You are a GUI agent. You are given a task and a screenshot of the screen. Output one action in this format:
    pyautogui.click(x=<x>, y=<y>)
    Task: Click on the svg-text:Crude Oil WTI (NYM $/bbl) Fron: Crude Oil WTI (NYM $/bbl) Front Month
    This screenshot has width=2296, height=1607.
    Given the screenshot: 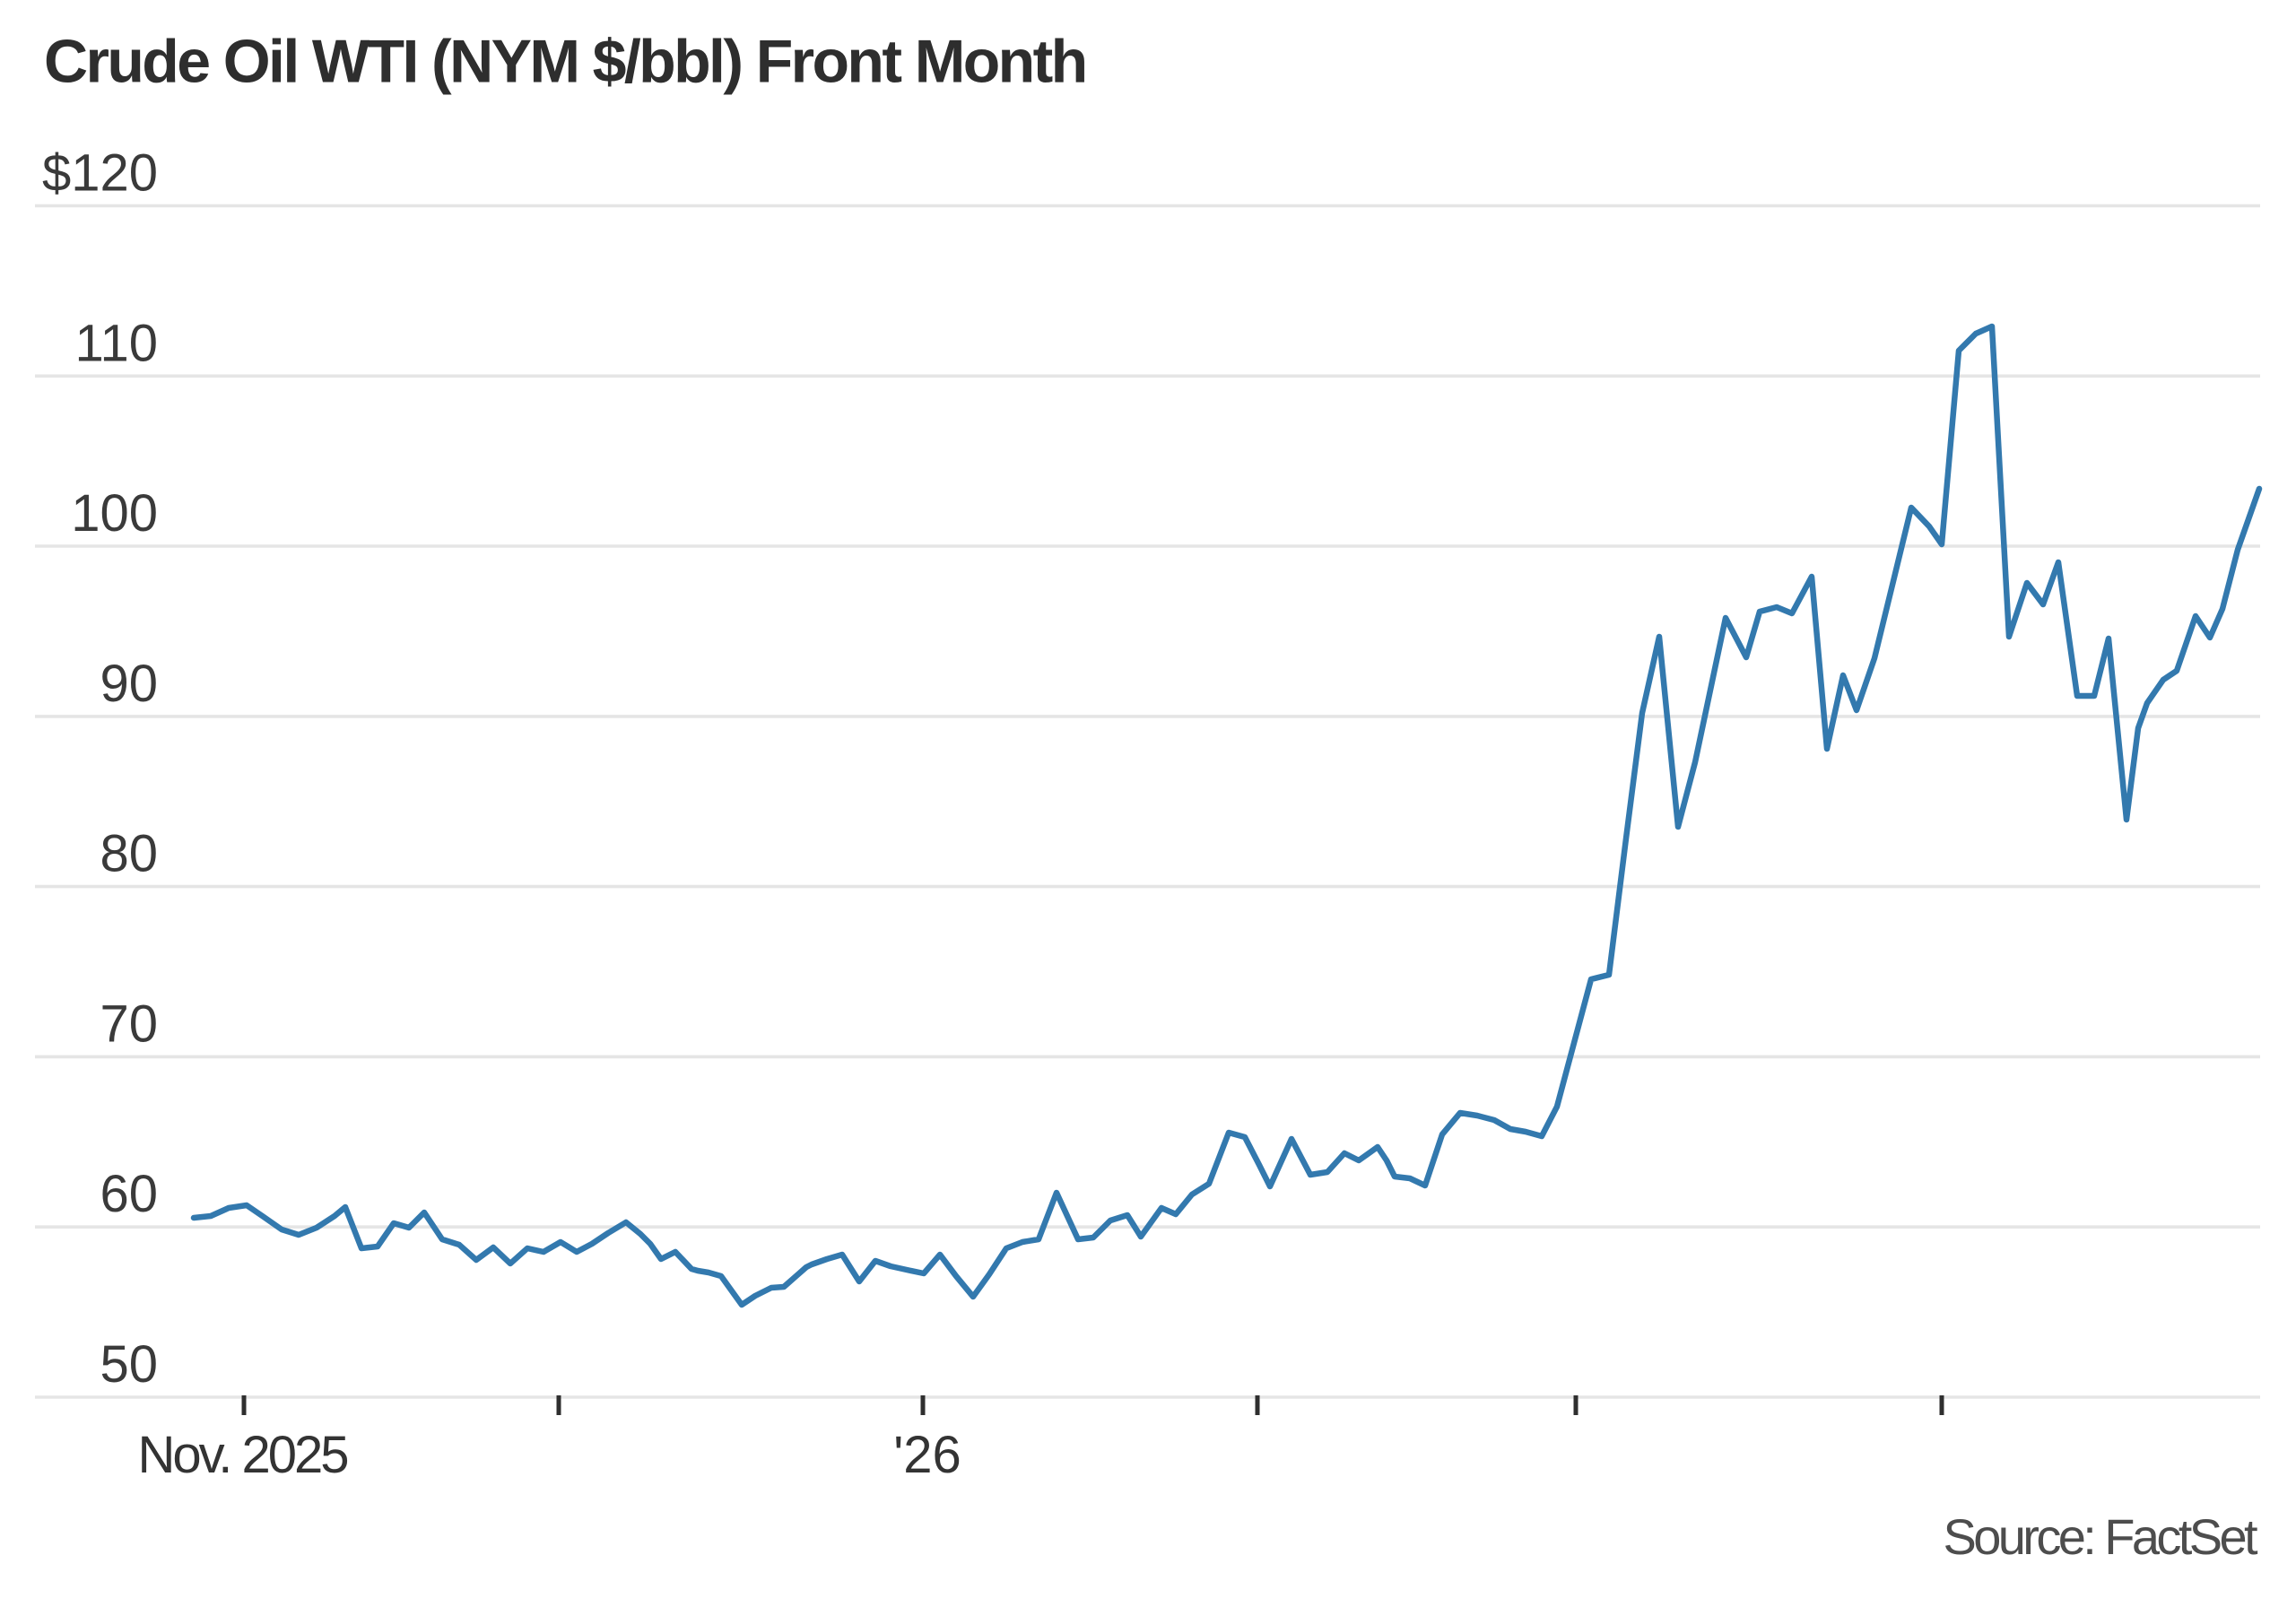 What is the action you would take?
    pyautogui.click(x=565, y=62)
    